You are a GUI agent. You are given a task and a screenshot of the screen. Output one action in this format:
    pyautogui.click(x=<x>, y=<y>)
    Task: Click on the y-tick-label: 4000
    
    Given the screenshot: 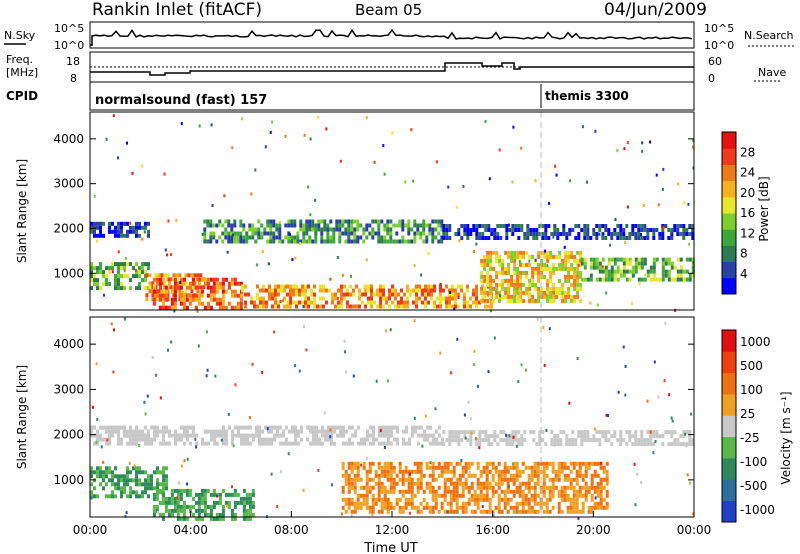 What is the action you would take?
    pyautogui.click(x=68, y=344)
    